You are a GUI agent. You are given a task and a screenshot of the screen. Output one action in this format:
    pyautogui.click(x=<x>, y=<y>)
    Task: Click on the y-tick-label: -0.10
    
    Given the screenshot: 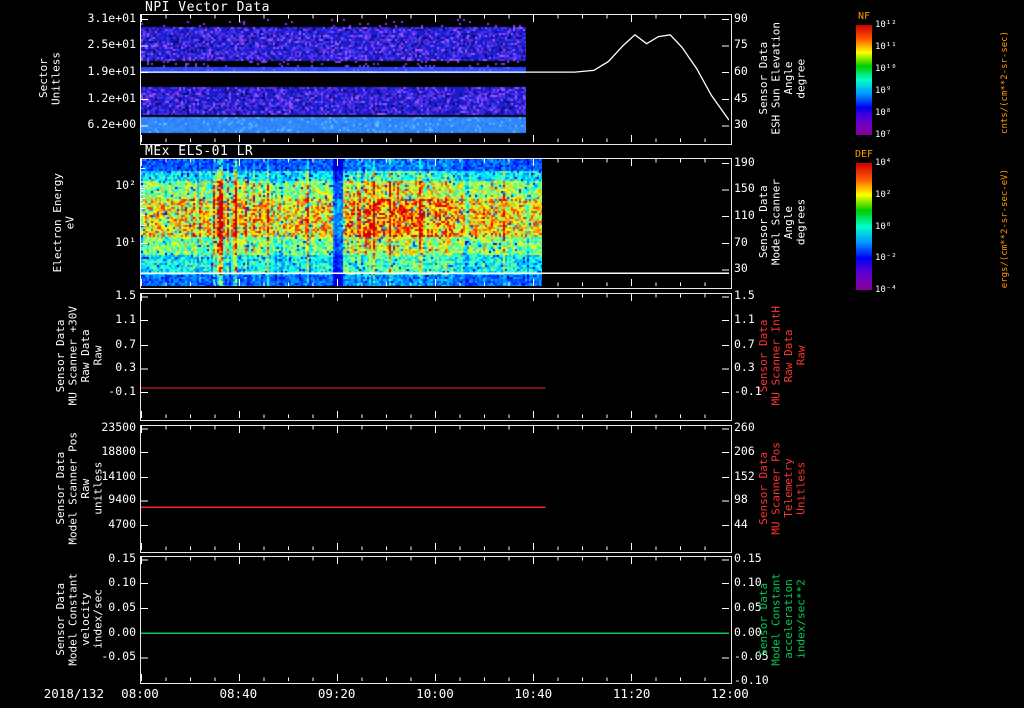 What is the action you would take?
    pyautogui.click(x=751, y=680)
    